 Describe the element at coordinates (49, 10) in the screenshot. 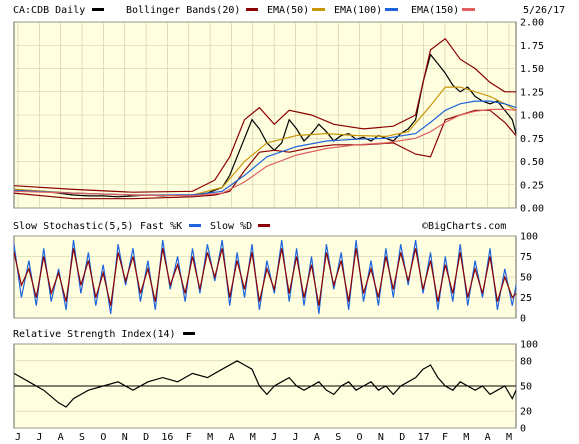

I see `symbol-label: CA:CDB Daily` at that location.